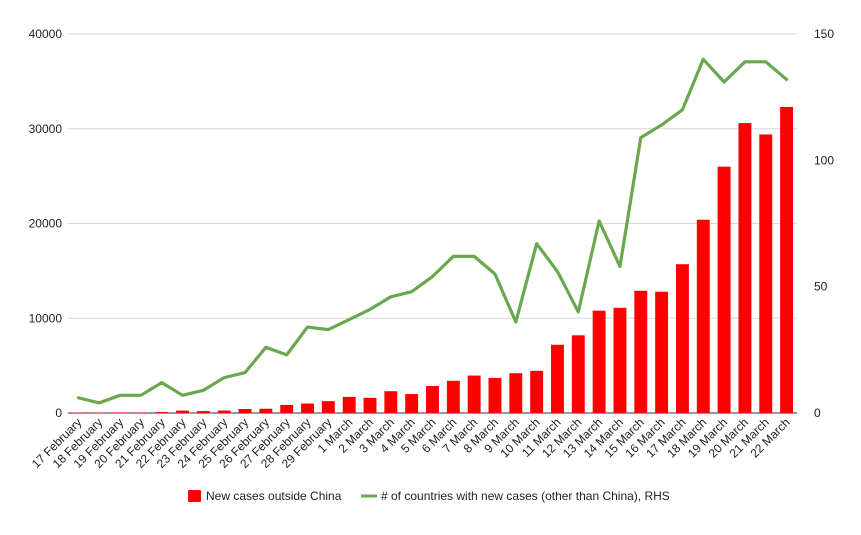 Image resolution: width=861 pixels, height=535 pixels. Describe the element at coordinates (46, 129) in the screenshot. I see `left-tick-label: 30000` at that location.